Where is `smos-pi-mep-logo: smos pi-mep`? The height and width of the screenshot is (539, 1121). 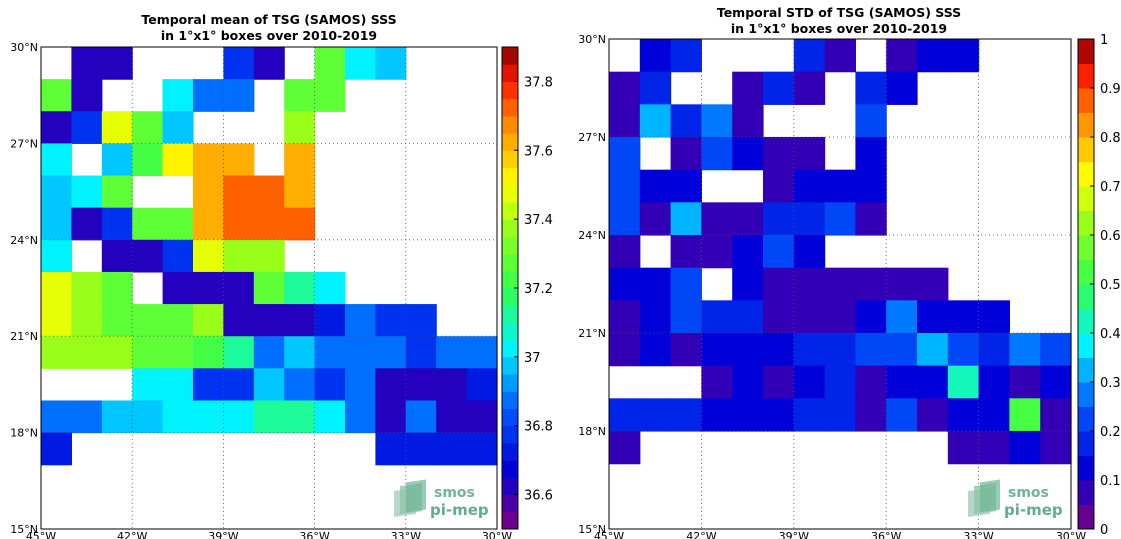
smos-pi-mep-logo: smos pi-mep is located at coordinates (1015, 499).